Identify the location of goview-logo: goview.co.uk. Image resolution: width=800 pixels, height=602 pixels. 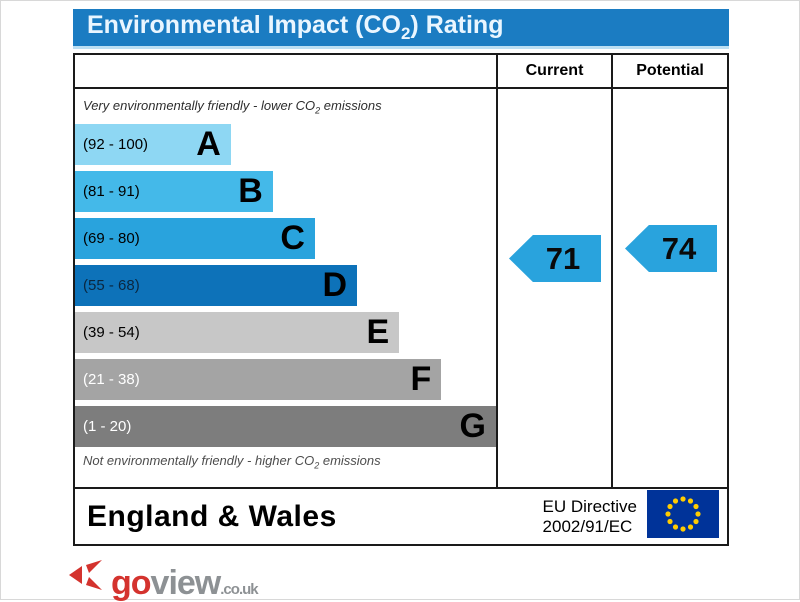
(162, 579).